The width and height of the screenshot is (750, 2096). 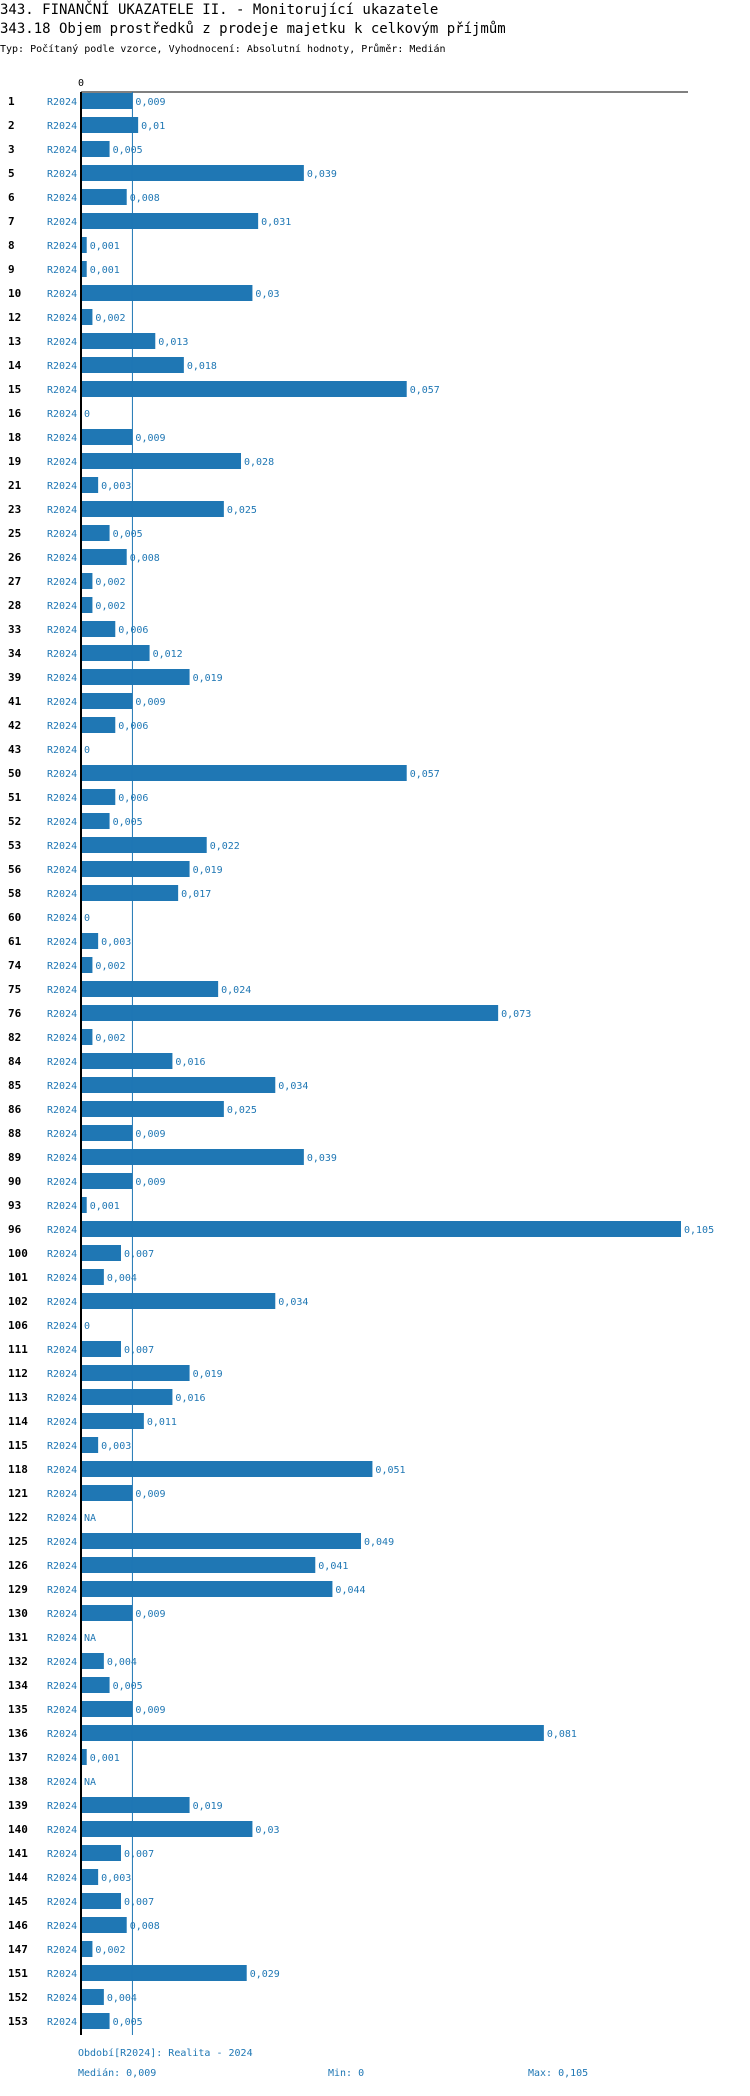 What do you see at coordinates (242, 510) in the screenshot?
I see `value-label: 0,025` at bounding box center [242, 510].